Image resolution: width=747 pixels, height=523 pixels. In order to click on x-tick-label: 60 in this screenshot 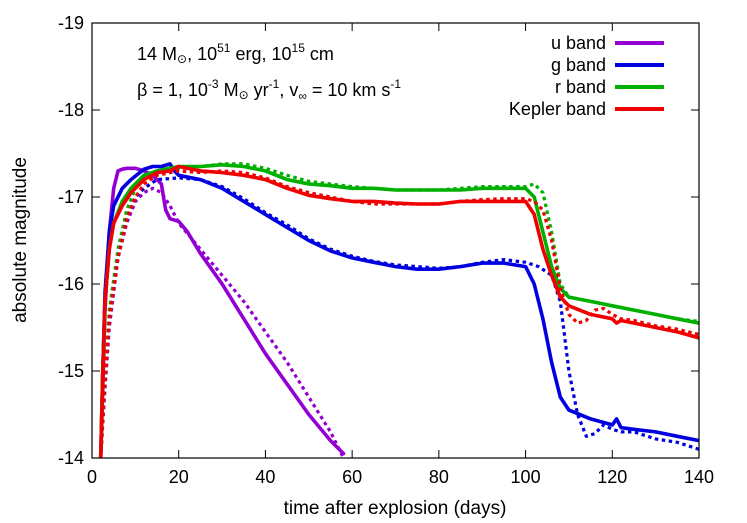, I will do `click(352, 477)`.